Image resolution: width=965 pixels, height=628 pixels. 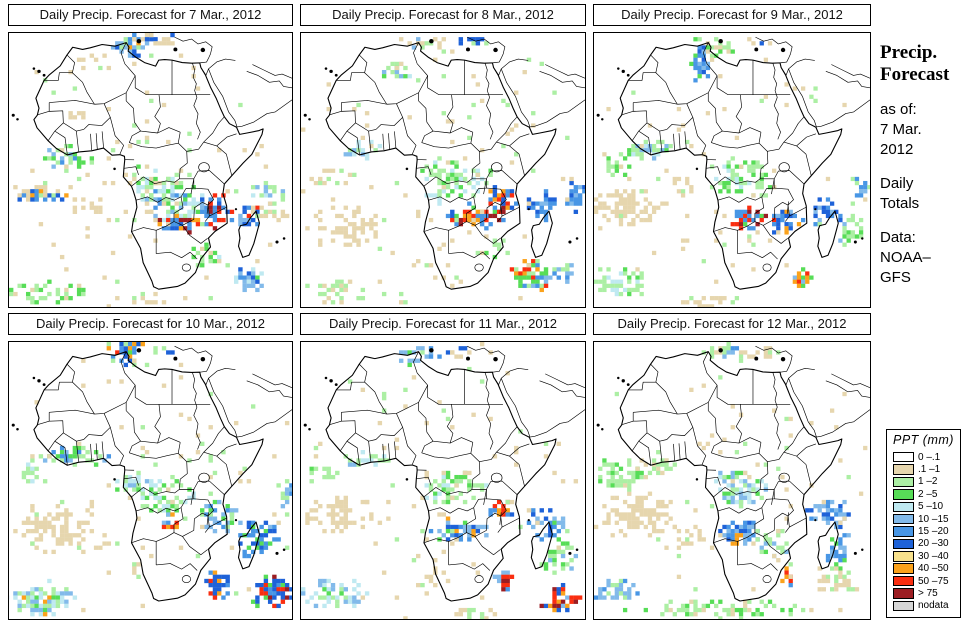 What do you see at coordinates (897, 183) in the screenshot?
I see `sidebar-totals-line1: Daily` at bounding box center [897, 183].